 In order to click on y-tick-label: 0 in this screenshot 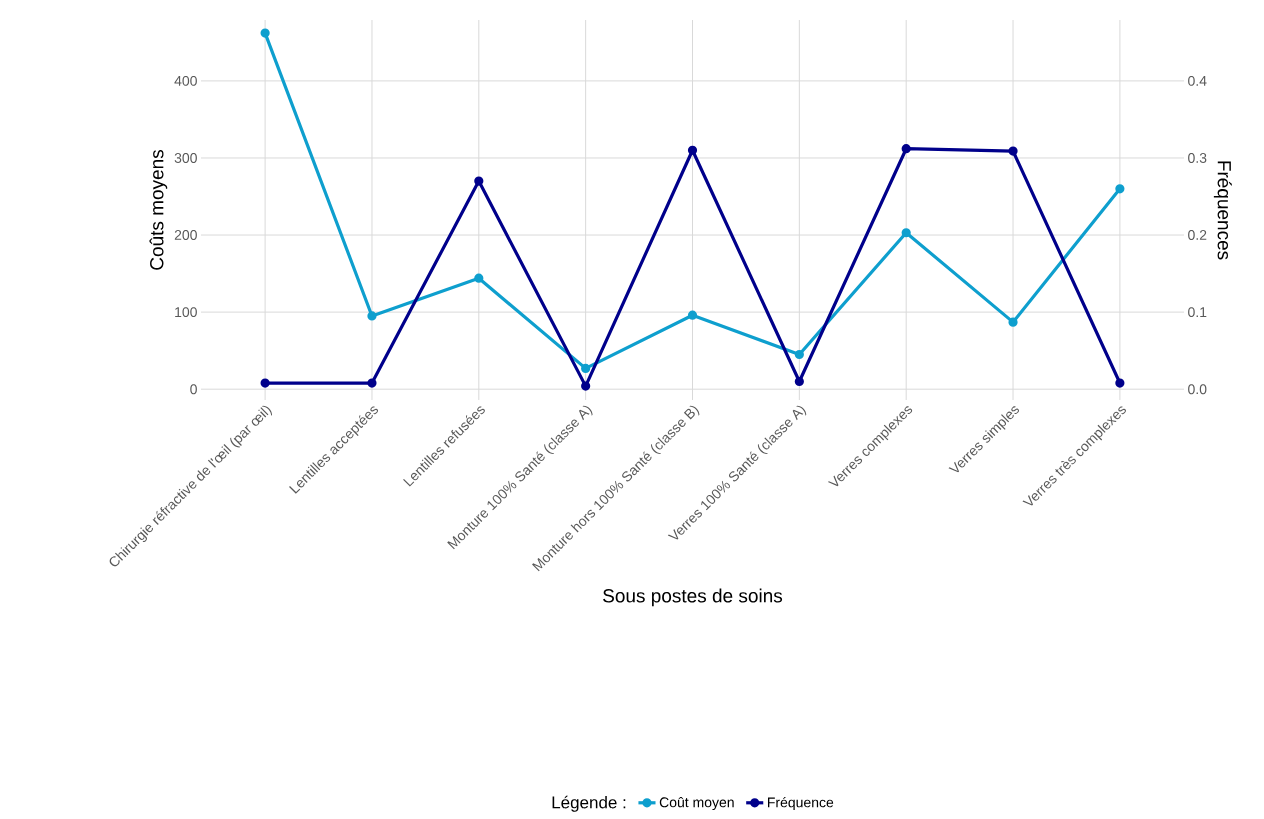, I will do `click(193, 389)`.